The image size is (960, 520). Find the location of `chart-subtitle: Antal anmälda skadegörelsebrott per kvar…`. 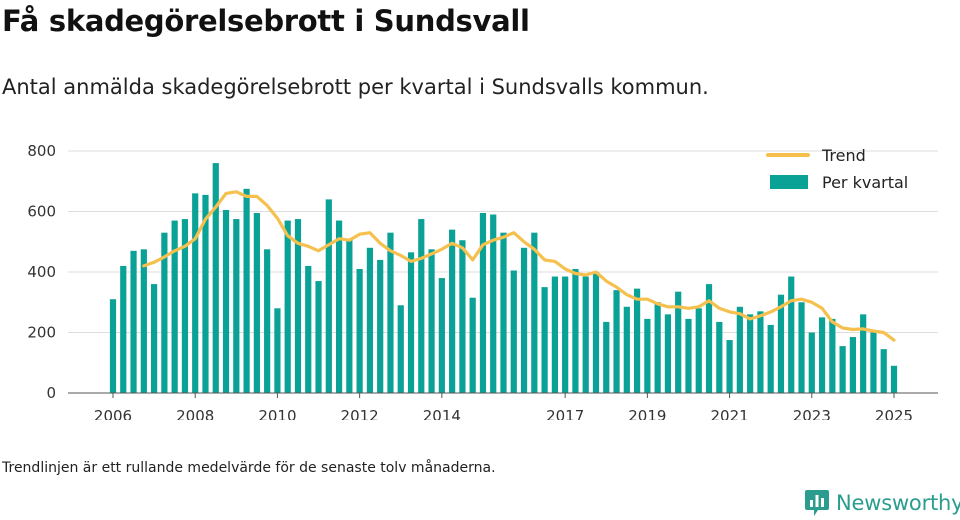

chart-subtitle: Antal anmälda skadegörelsebrott per kvar… is located at coordinates (355, 87).